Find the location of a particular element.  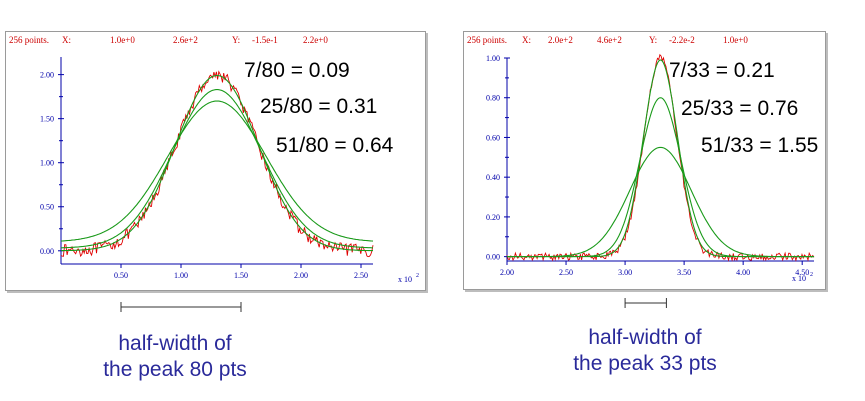

y-tick-label: 0.20 is located at coordinates (493, 217).